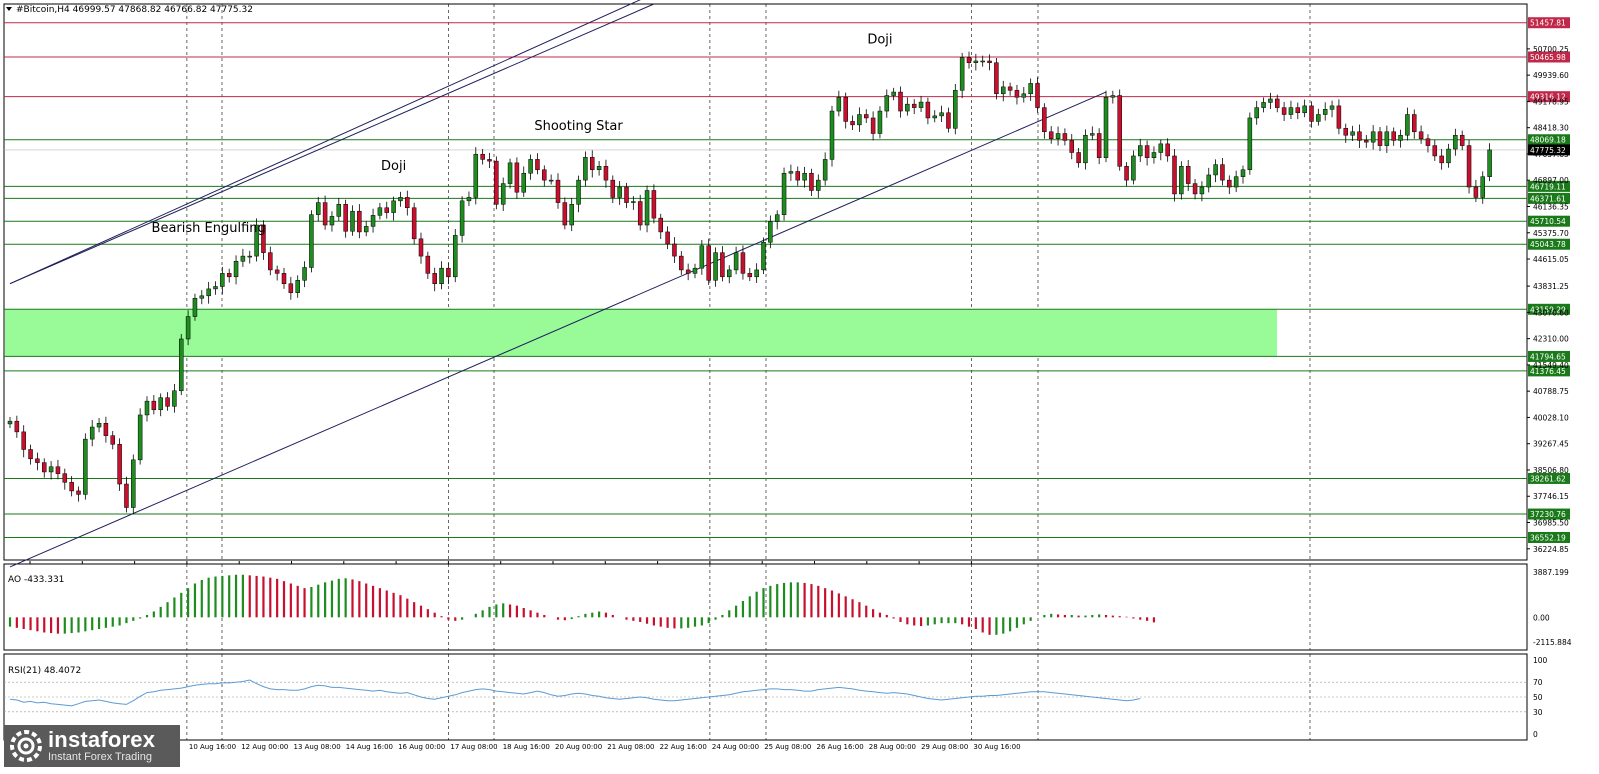 The width and height of the screenshot is (1599, 774). Describe the element at coordinates (787, 747) in the screenshot. I see `x-tick-label: 25 Aug 08:00` at that location.